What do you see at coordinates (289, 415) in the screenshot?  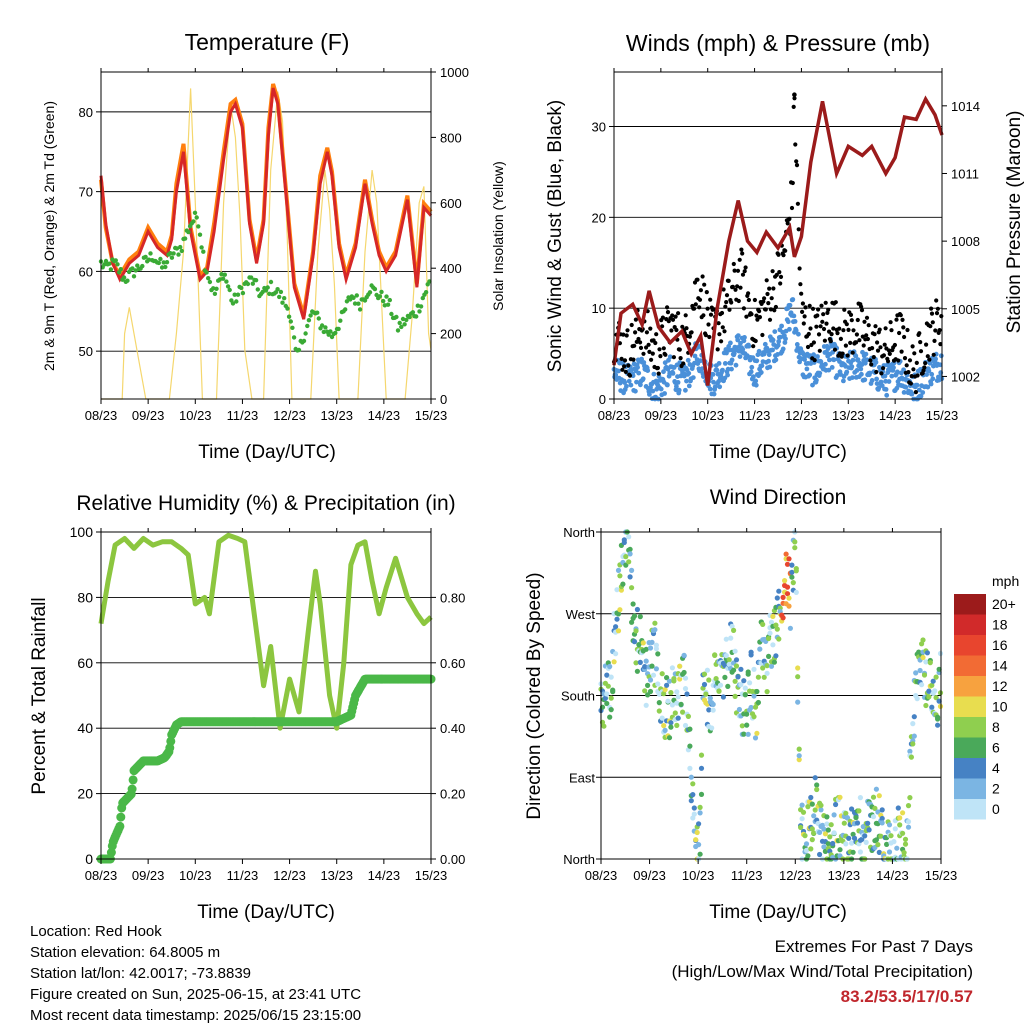 I see `temperature-xtick-label: 12/23` at bounding box center [289, 415].